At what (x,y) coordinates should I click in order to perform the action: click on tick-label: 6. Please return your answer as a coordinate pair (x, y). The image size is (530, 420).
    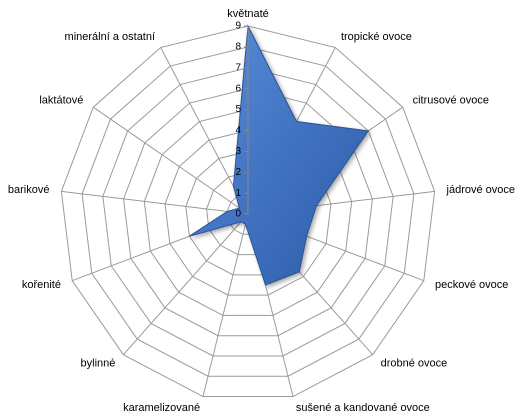
    Looking at the image, I should click on (238, 88).